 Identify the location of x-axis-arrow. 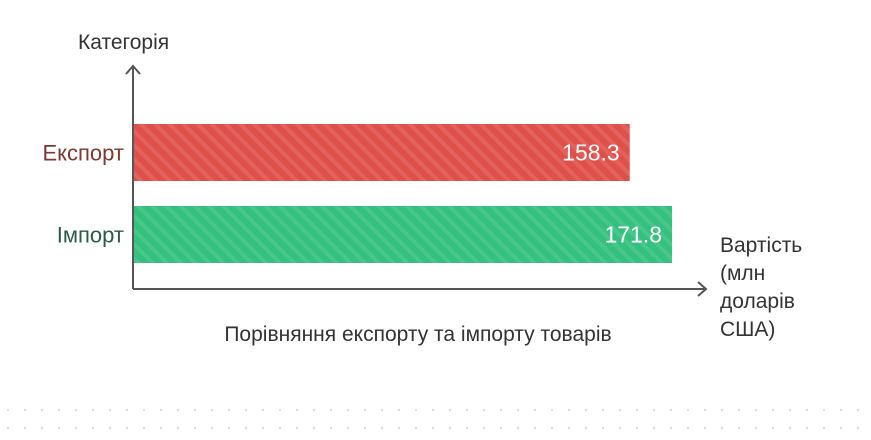
(702, 289).